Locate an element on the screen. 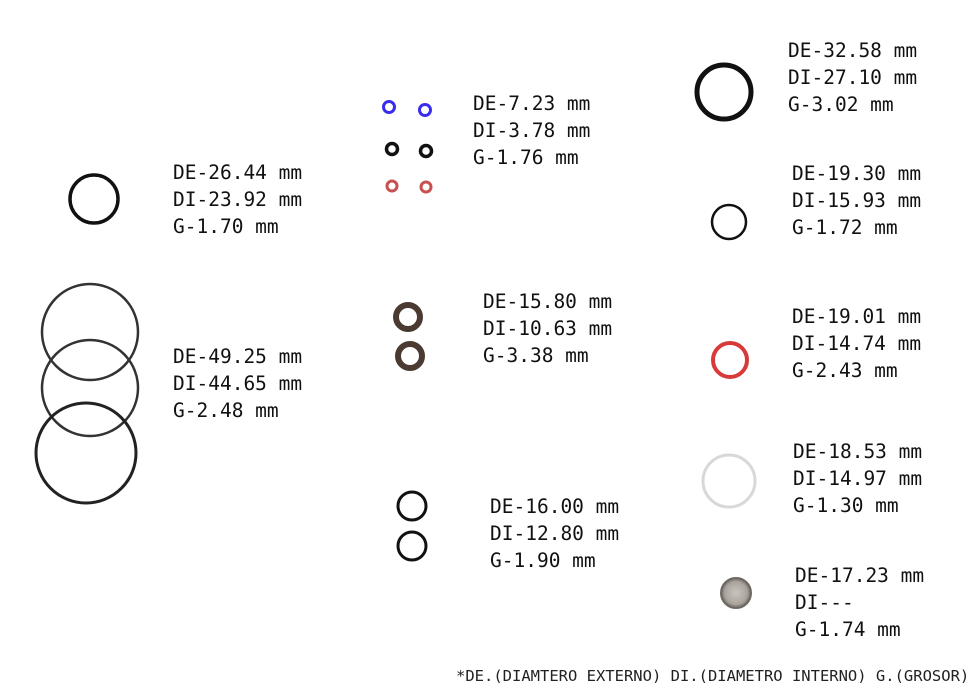 This screenshot has width=980, height=700. thickness: G-3.02 mm is located at coordinates (841, 104).